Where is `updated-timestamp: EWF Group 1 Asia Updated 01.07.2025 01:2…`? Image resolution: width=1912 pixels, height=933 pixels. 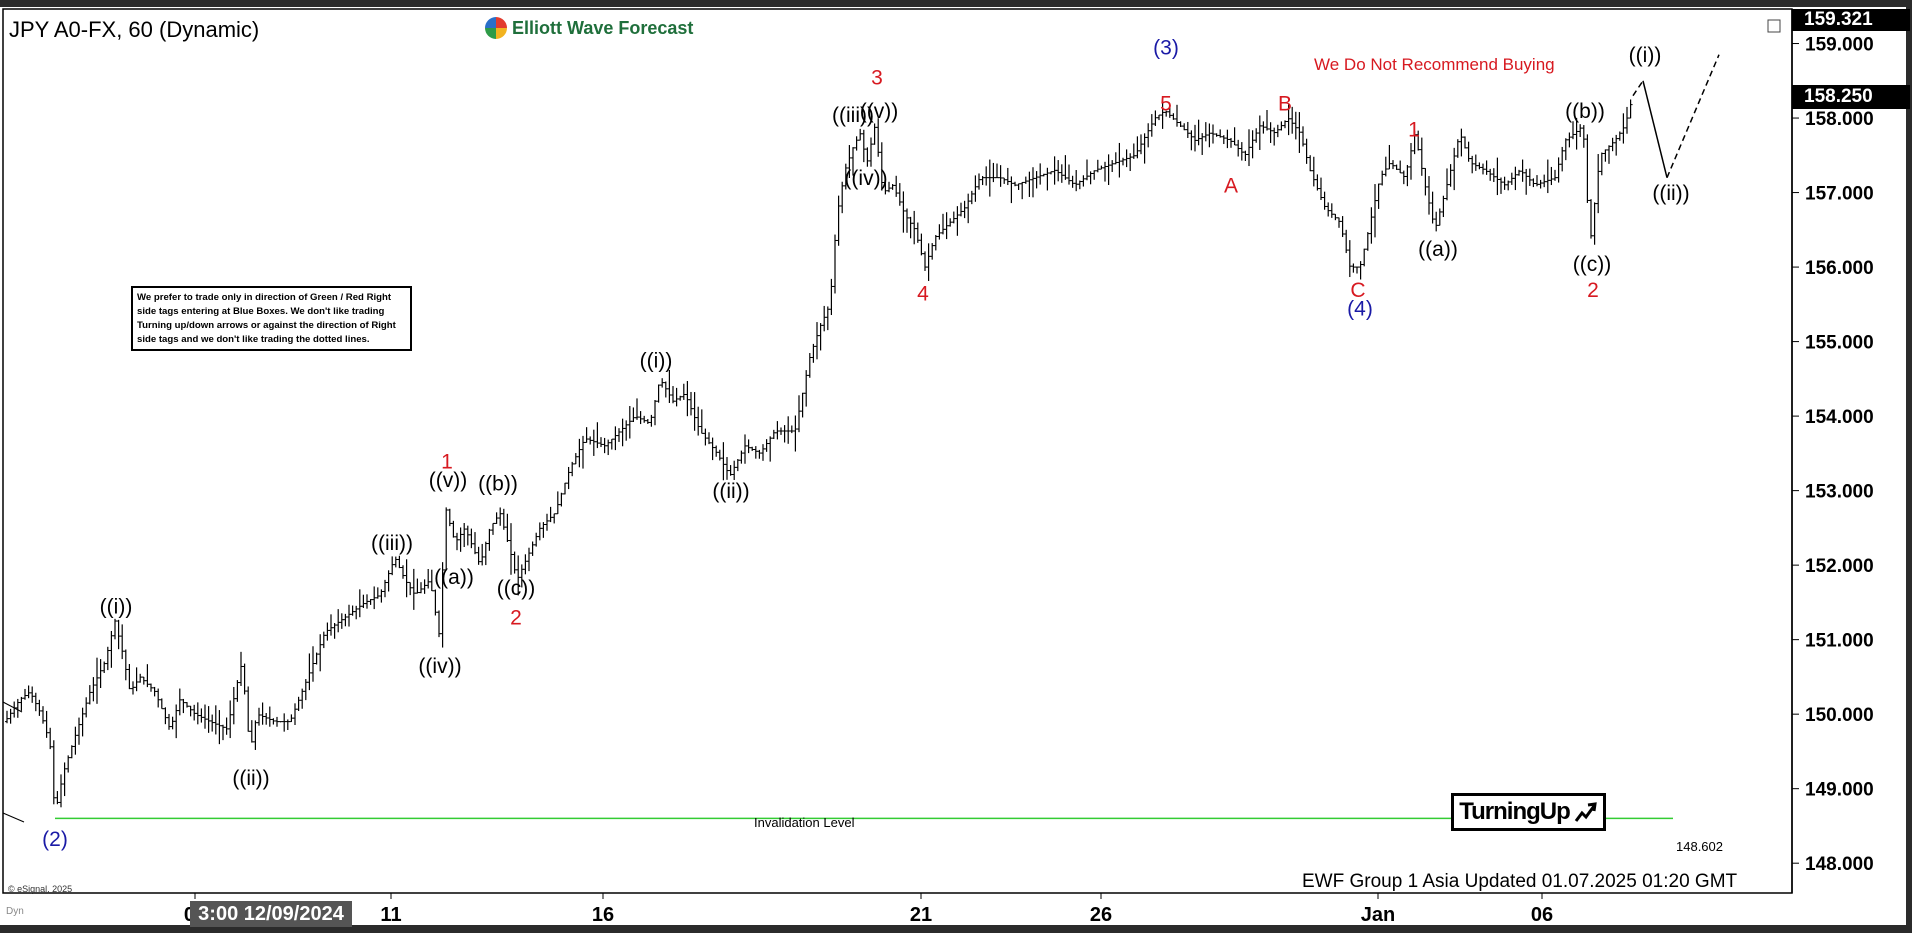 updated-timestamp: EWF Group 1 Asia Updated 01.07.2025 01:2… is located at coordinates (1520, 881).